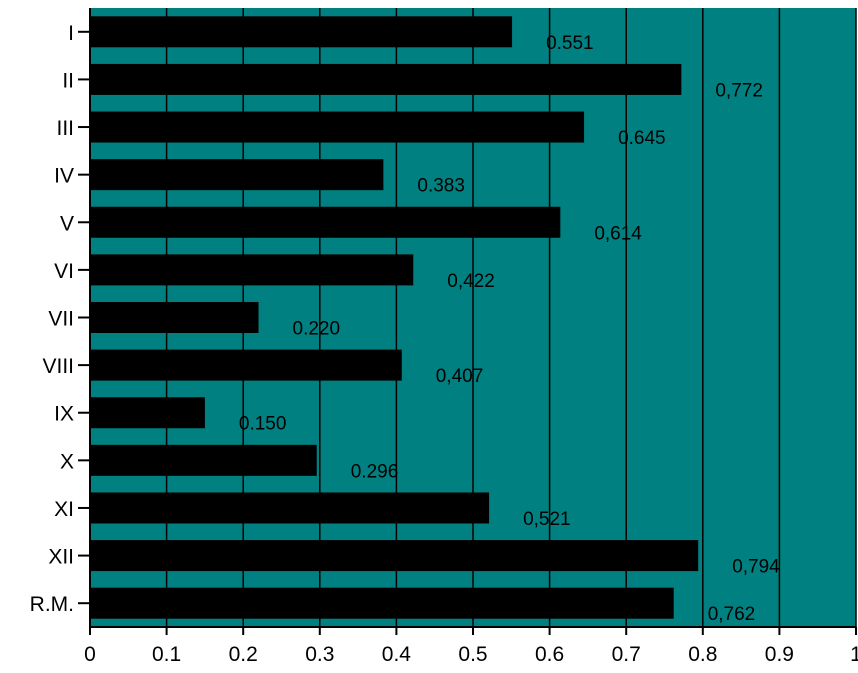  I want to click on category-label: IX, so click(64, 414).